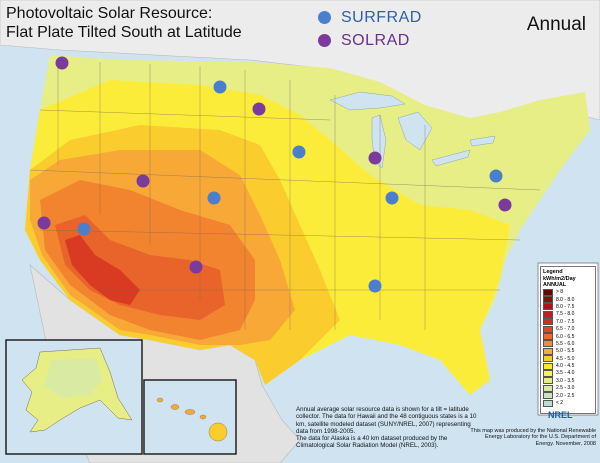 The height and width of the screenshot is (463, 600). What do you see at coordinates (568, 403) in the screenshot?
I see `ramp-class: < 2` at bounding box center [568, 403].